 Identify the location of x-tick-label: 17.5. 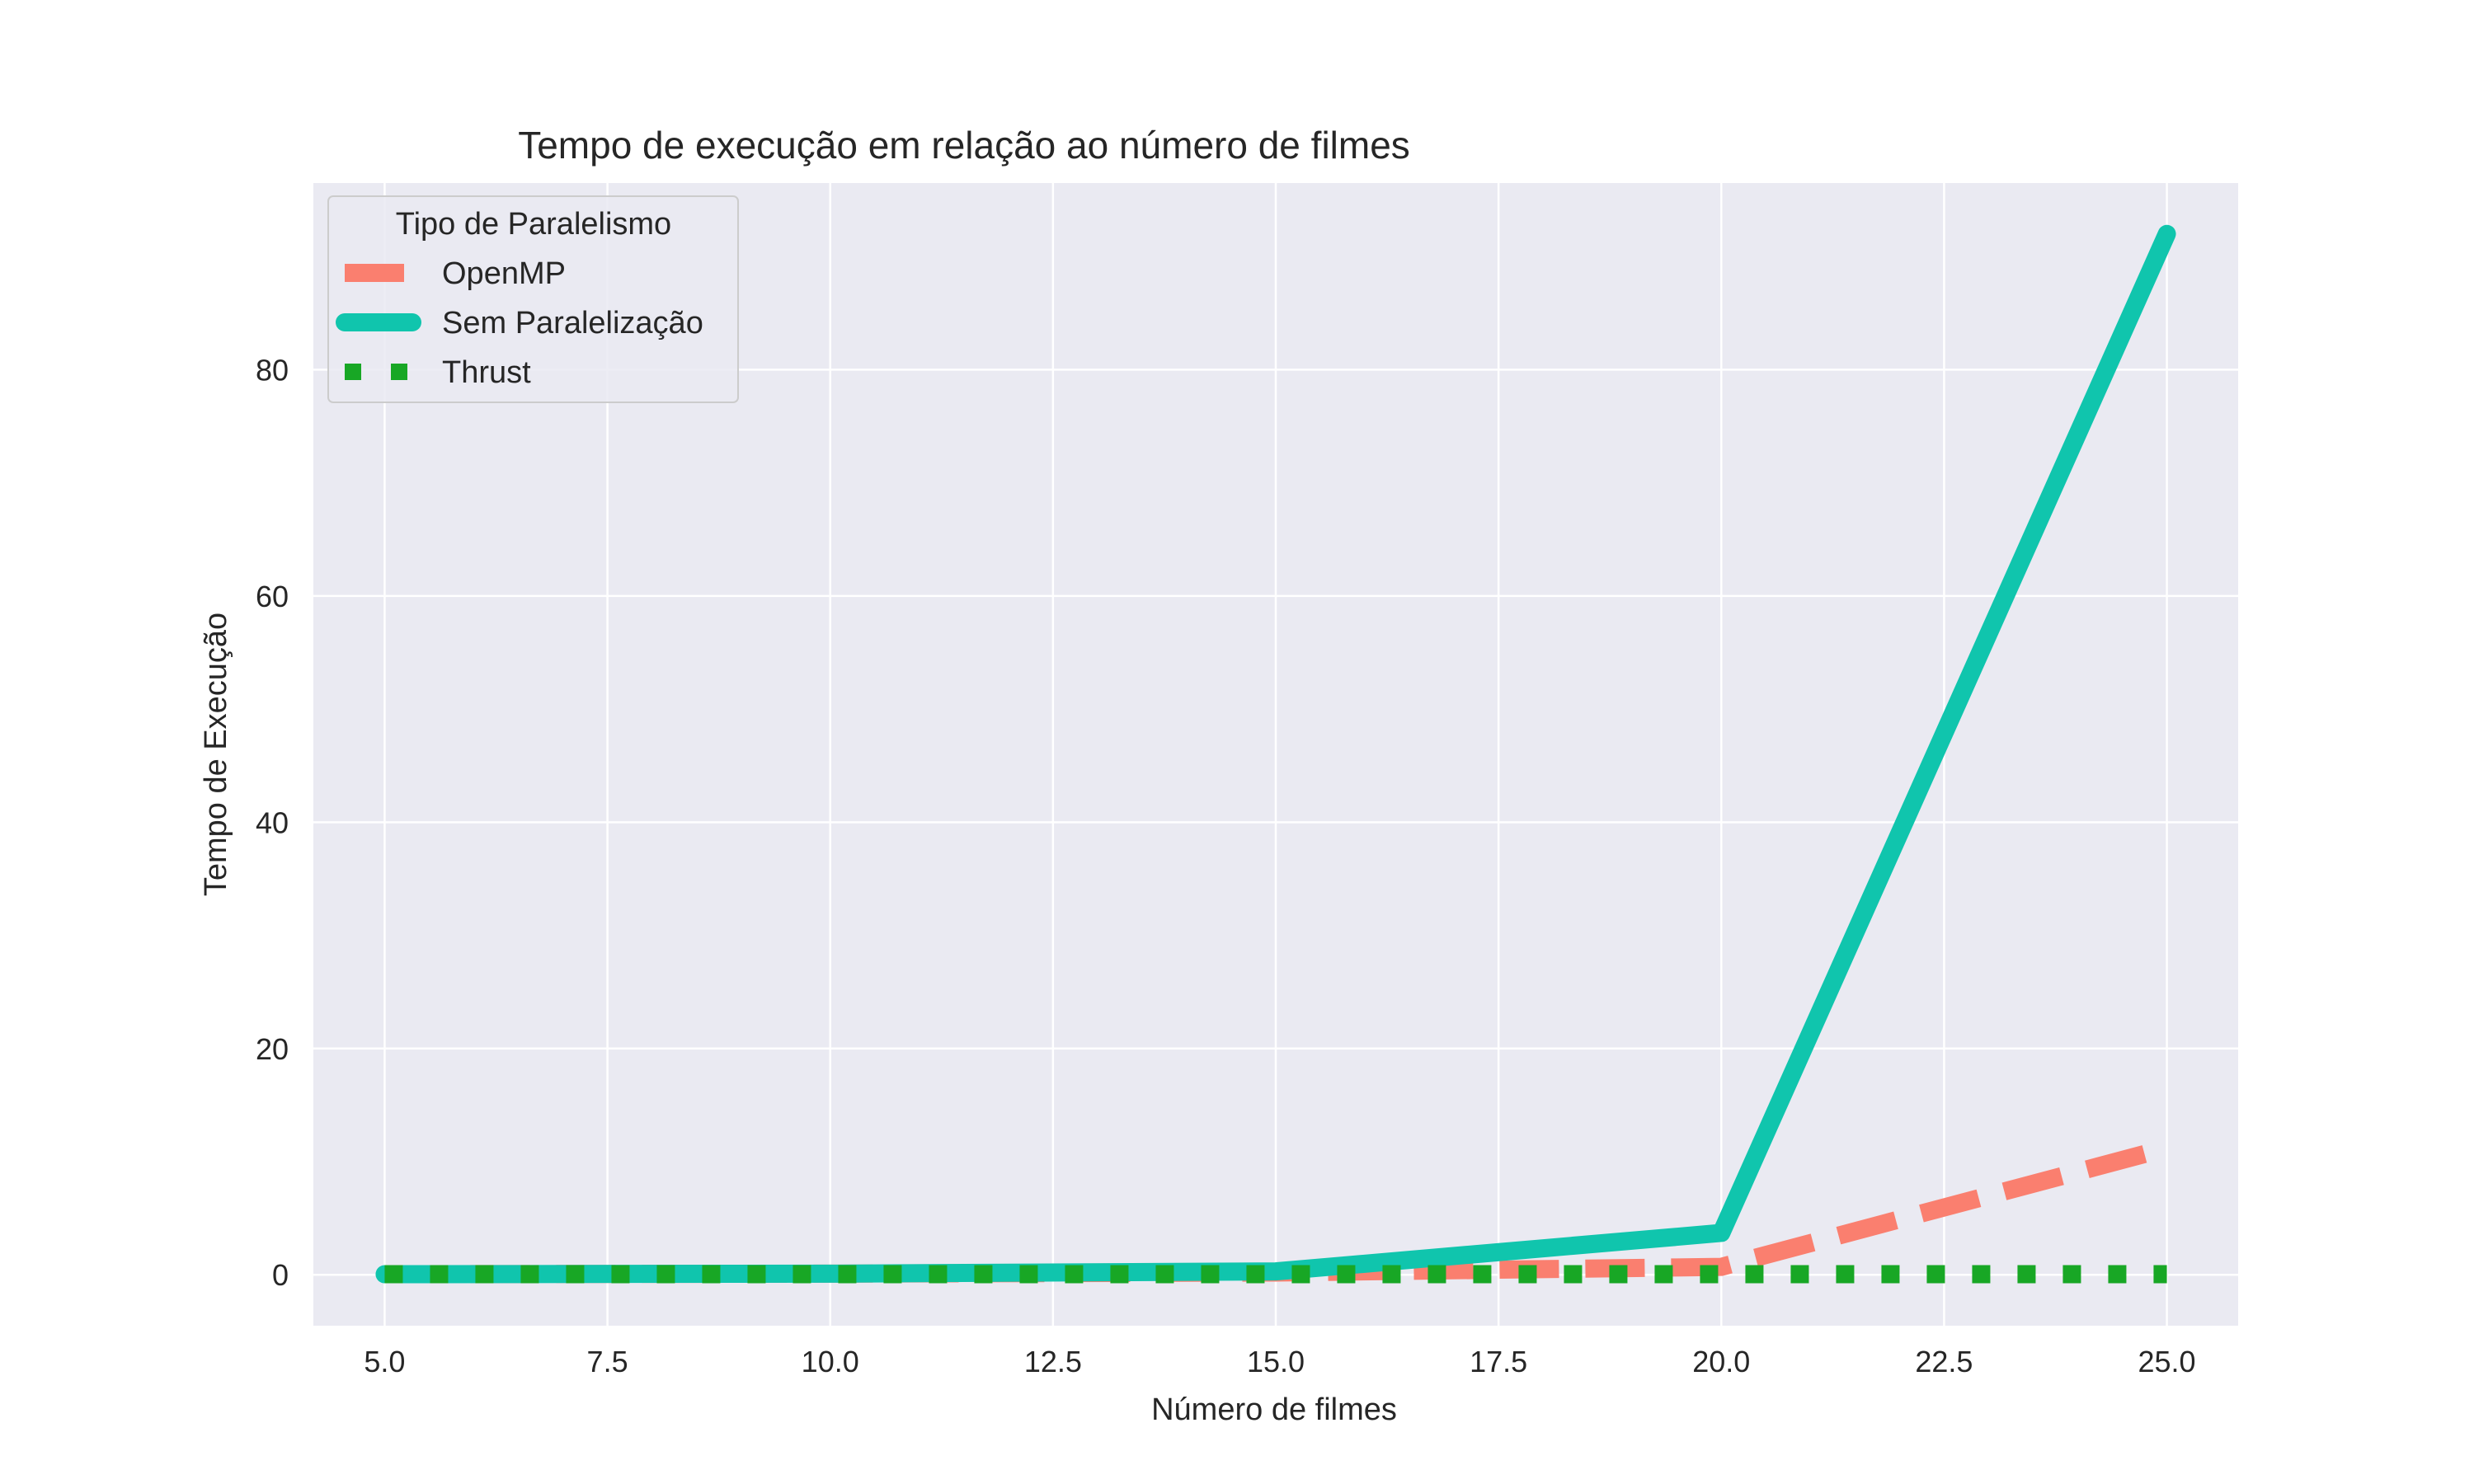
(1498, 1361).